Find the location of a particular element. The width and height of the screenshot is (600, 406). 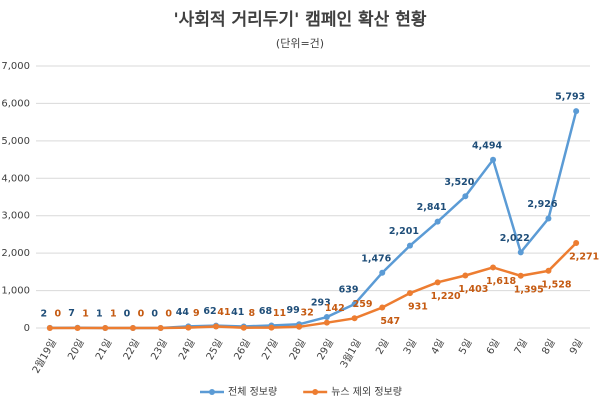

x-tick-label: 25일 is located at coordinates (214, 349).